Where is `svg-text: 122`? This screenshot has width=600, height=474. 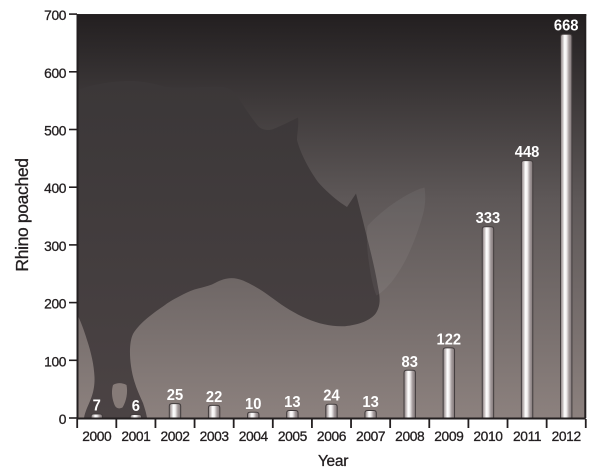
svg-text: 122 is located at coordinates (449, 339).